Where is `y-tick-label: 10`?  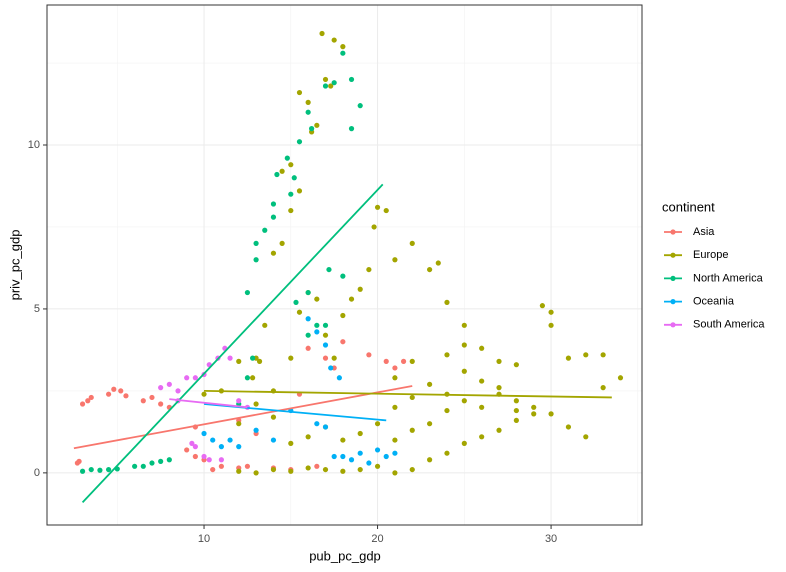 y-tick-label: 10 is located at coordinates (34, 145).